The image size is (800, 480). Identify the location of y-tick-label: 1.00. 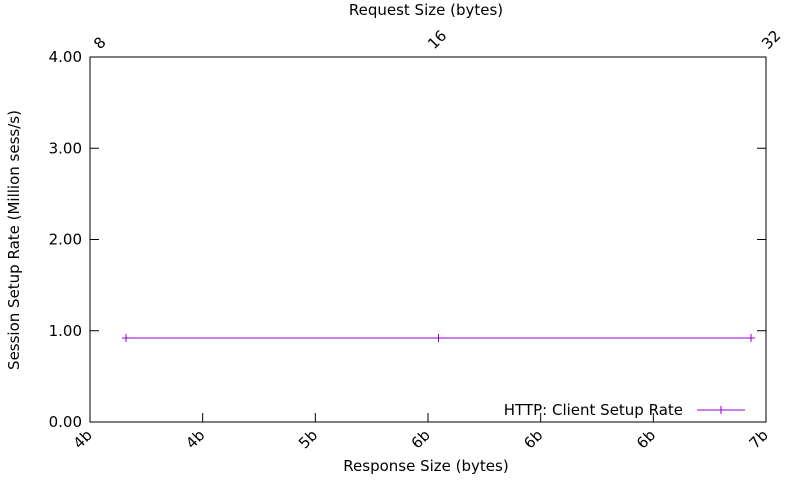
(65, 331).